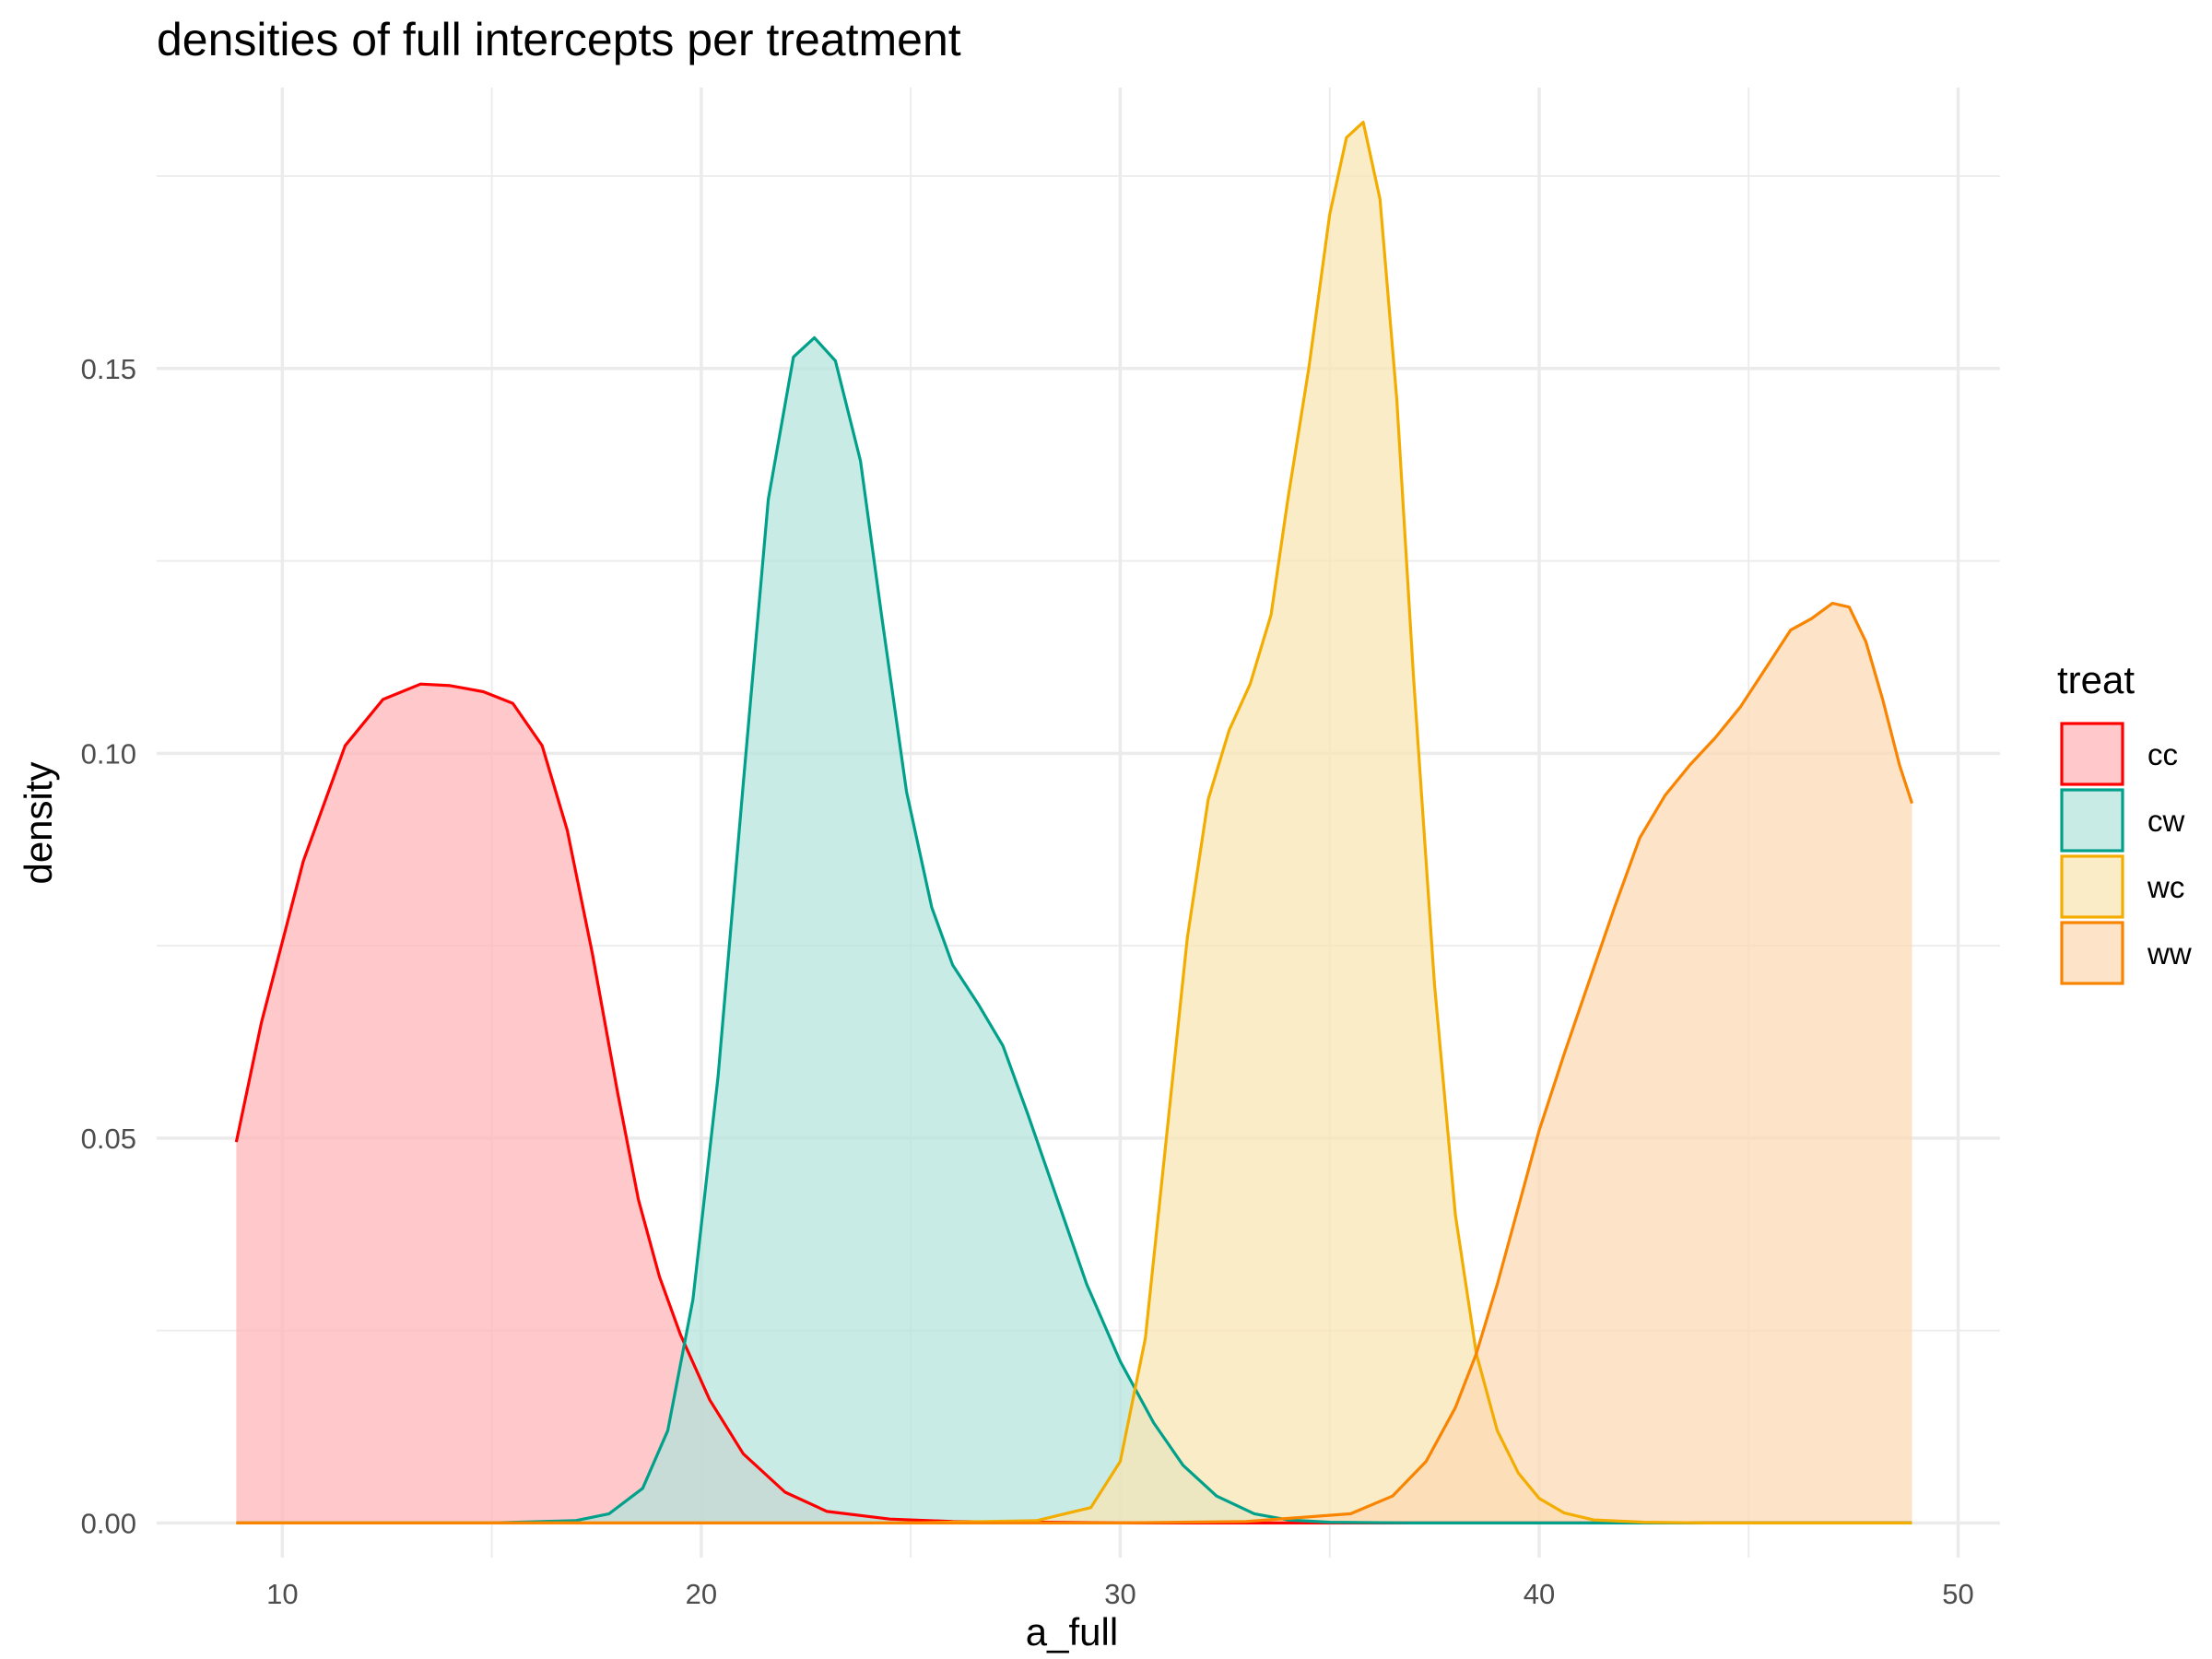  Describe the element at coordinates (2165, 887) in the screenshot. I see `legend-label-wc: wc` at that location.